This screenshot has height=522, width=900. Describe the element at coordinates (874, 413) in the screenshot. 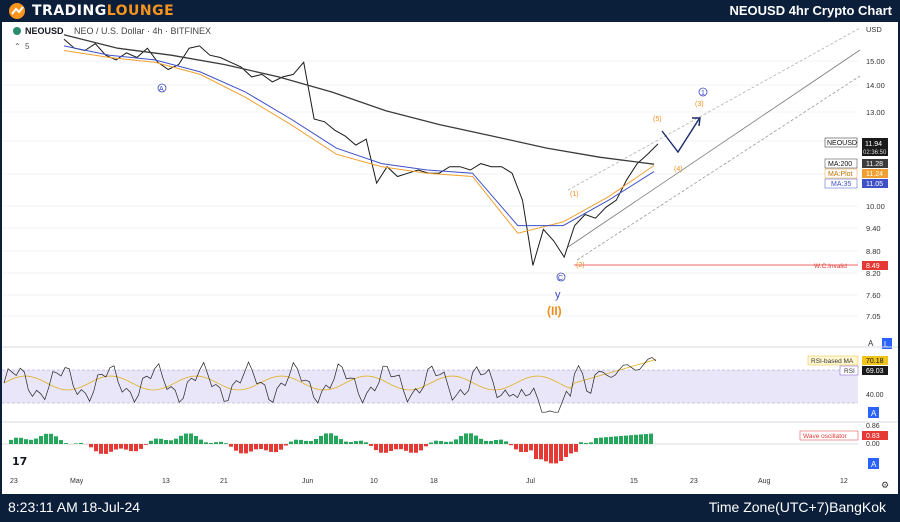

I see `rsi-scale-auto-button: A` at that location.